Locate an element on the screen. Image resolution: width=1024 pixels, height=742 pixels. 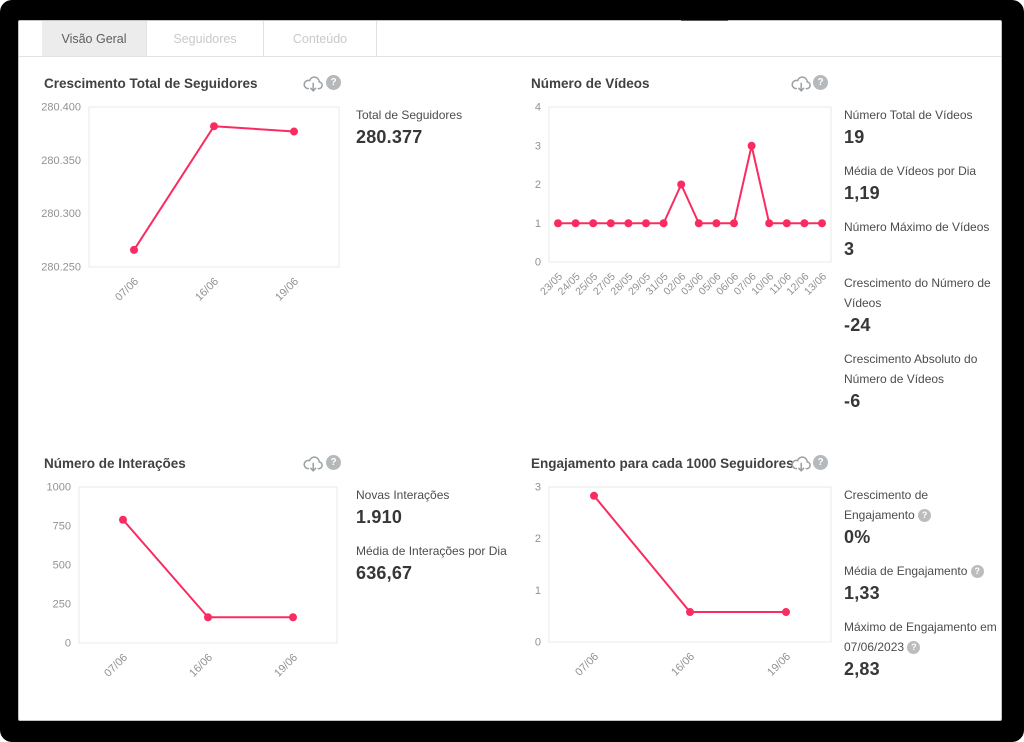
y-axis-tick-label: 280.350 is located at coordinates (61, 161).